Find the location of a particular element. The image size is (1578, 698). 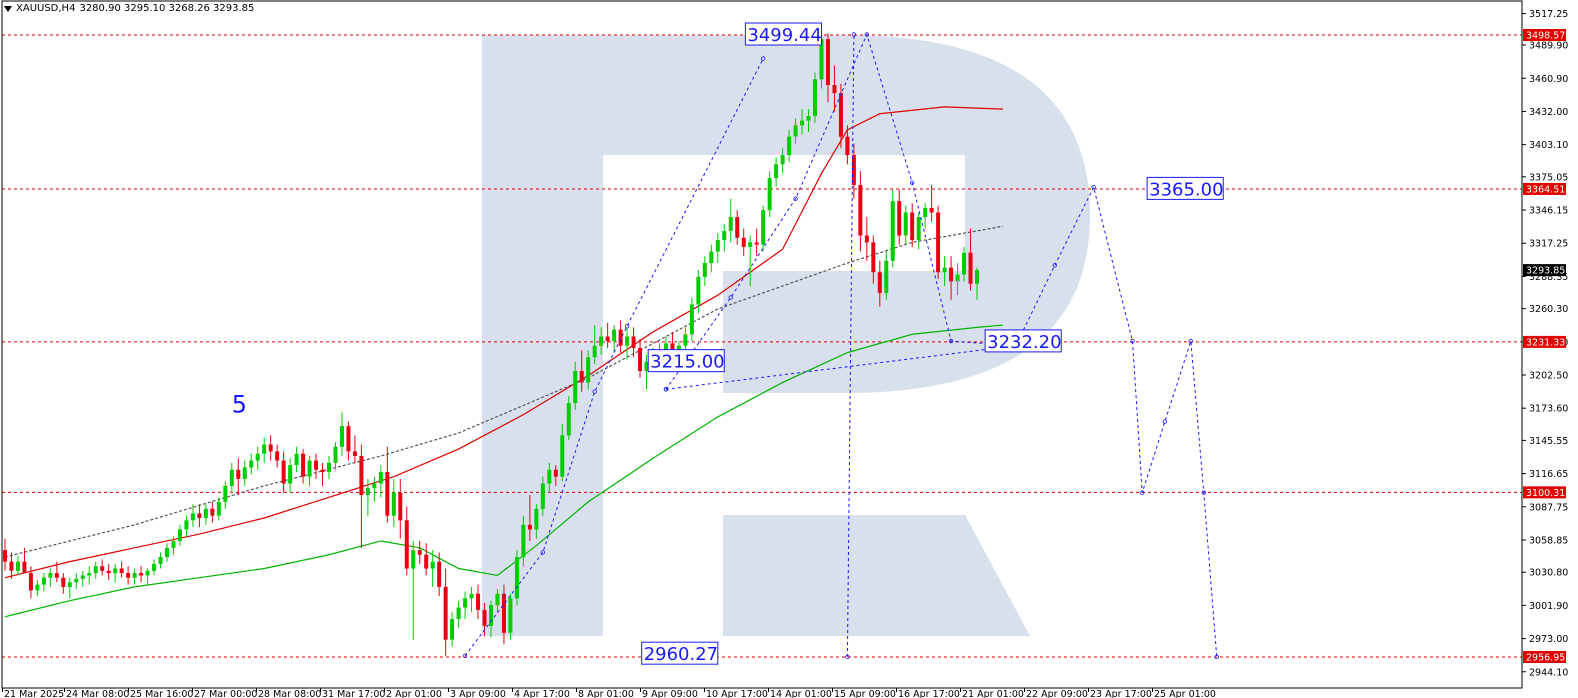

x-tick-label: 24 Mar 08:00 is located at coordinates (97, 693).